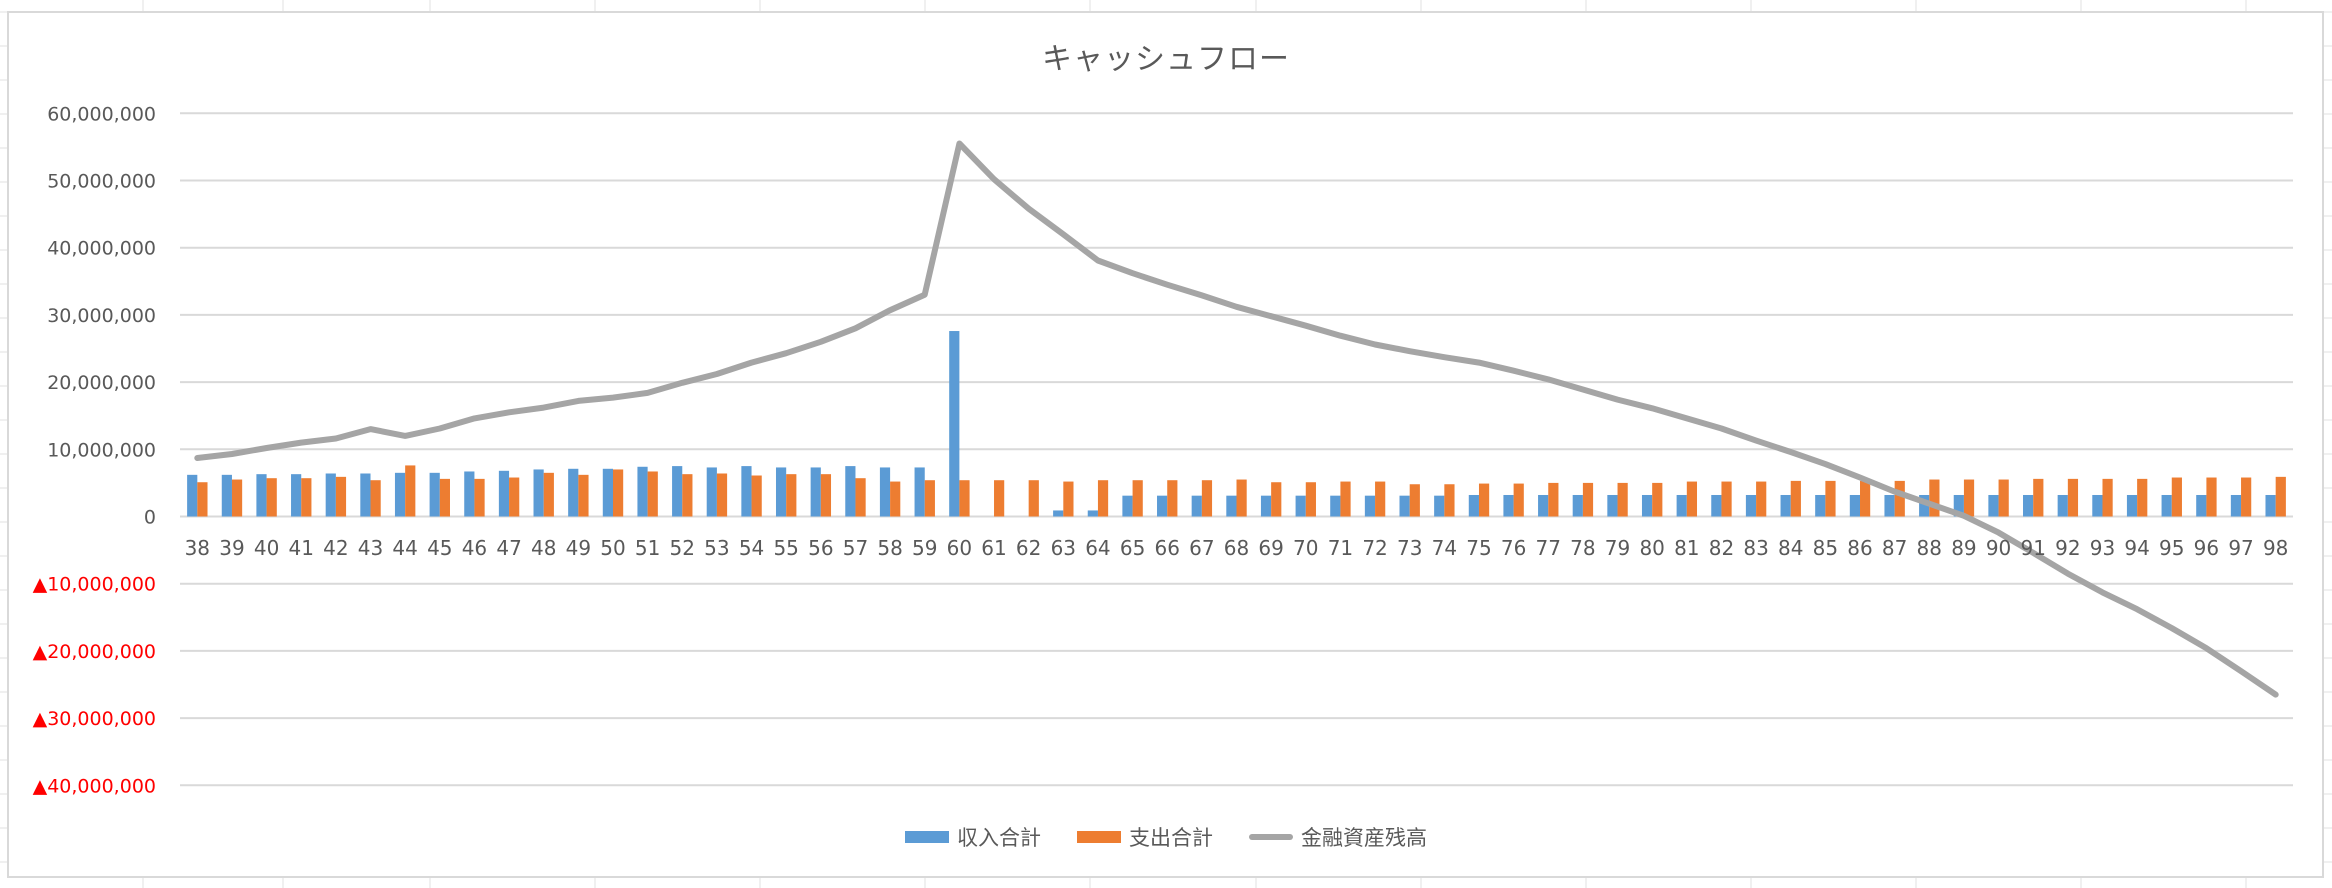 The image size is (2332, 888). What do you see at coordinates (973, 837) in the screenshot?
I see `legend-item-income: 収入合計` at bounding box center [973, 837].